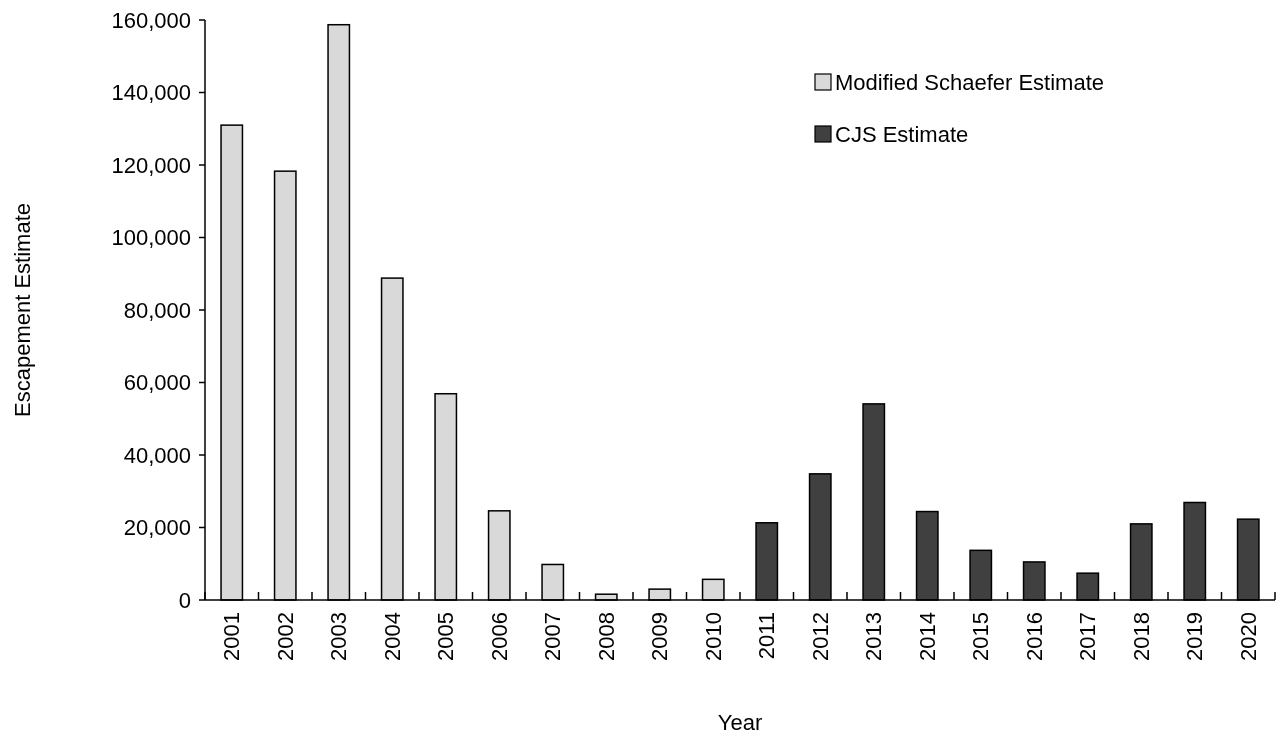  I want to click on y-tick-label: 160,000, so click(151, 20).